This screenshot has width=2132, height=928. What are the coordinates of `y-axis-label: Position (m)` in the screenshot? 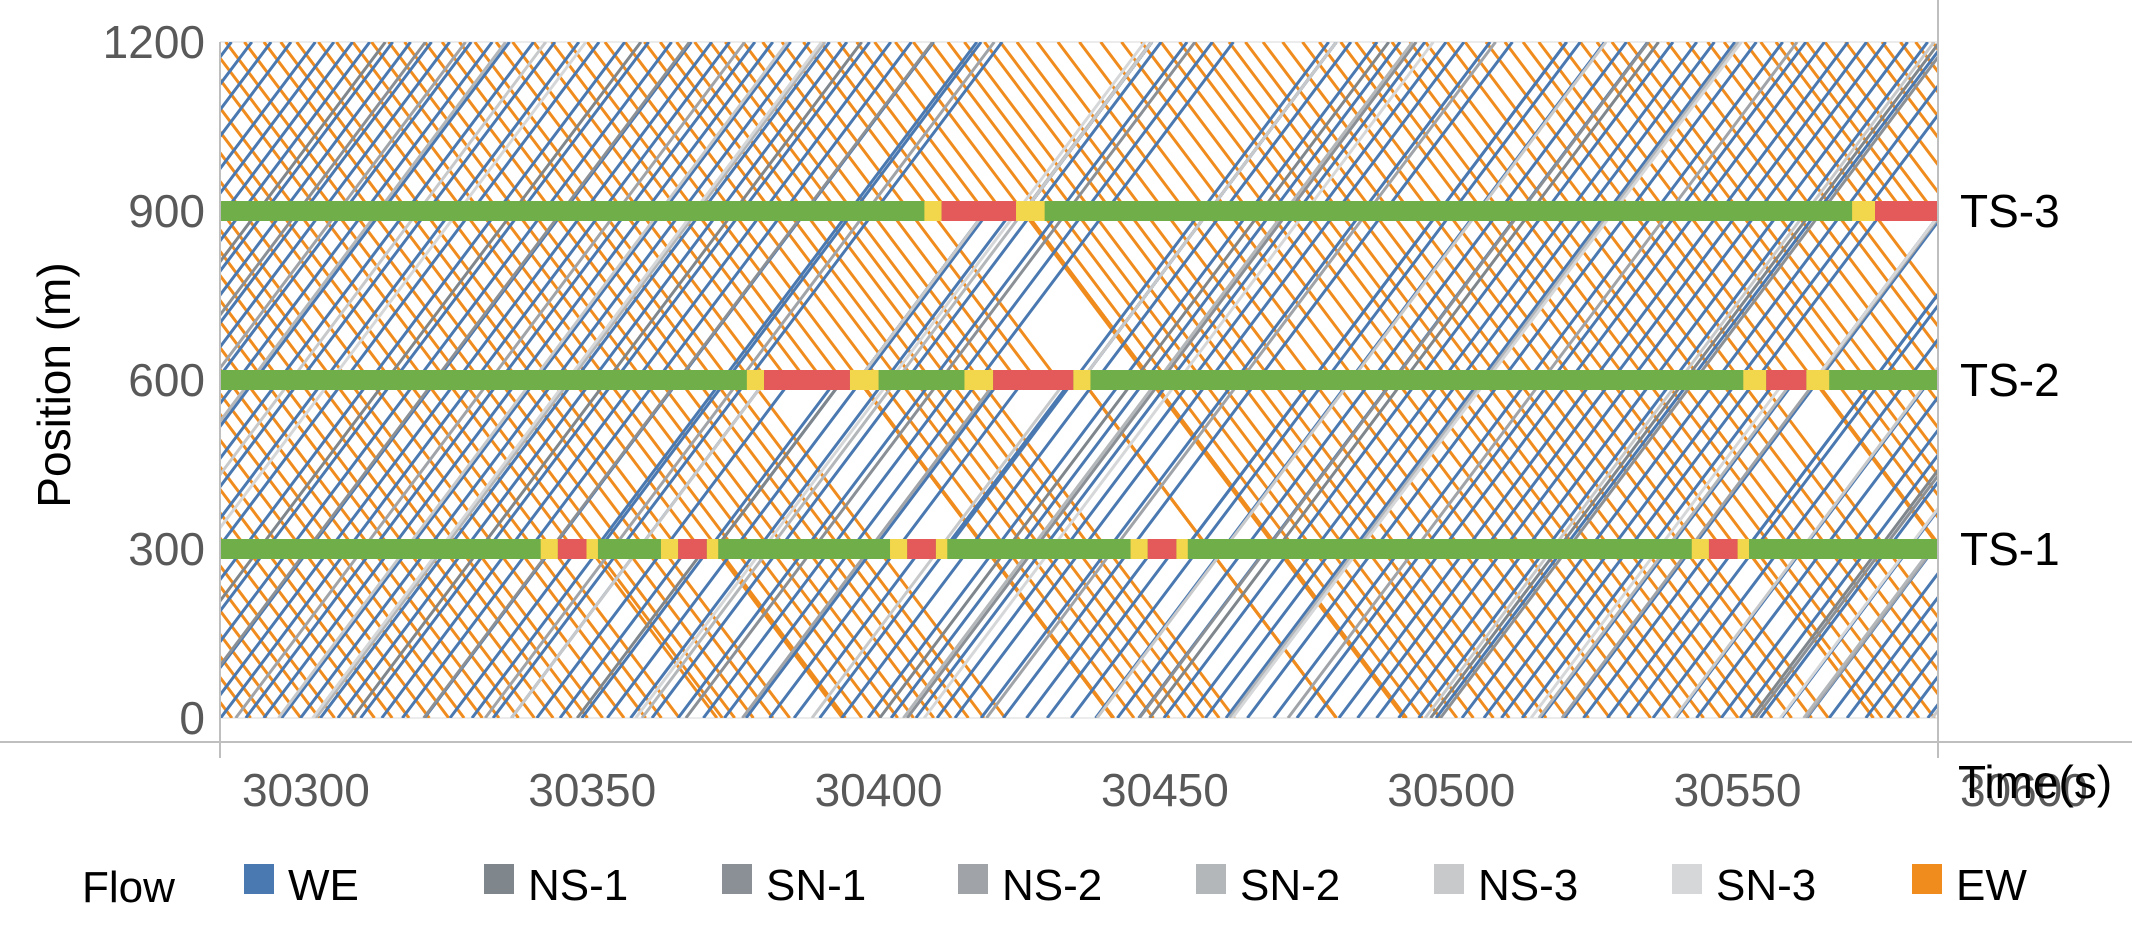 It's located at (54, 384).